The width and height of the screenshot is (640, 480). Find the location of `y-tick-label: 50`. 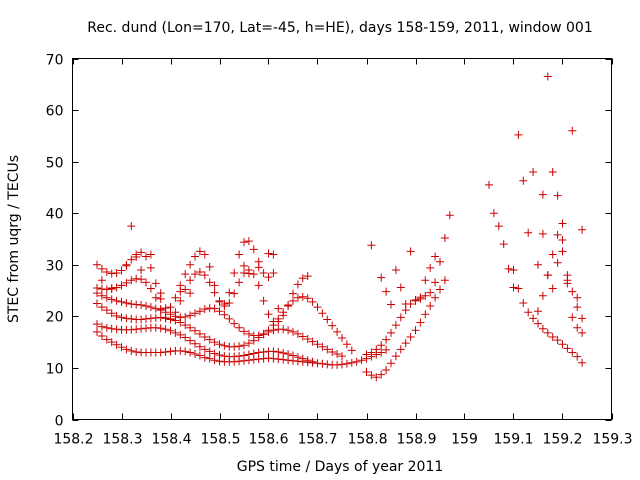

y-tick-label: 50 is located at coordinates (55, 164).